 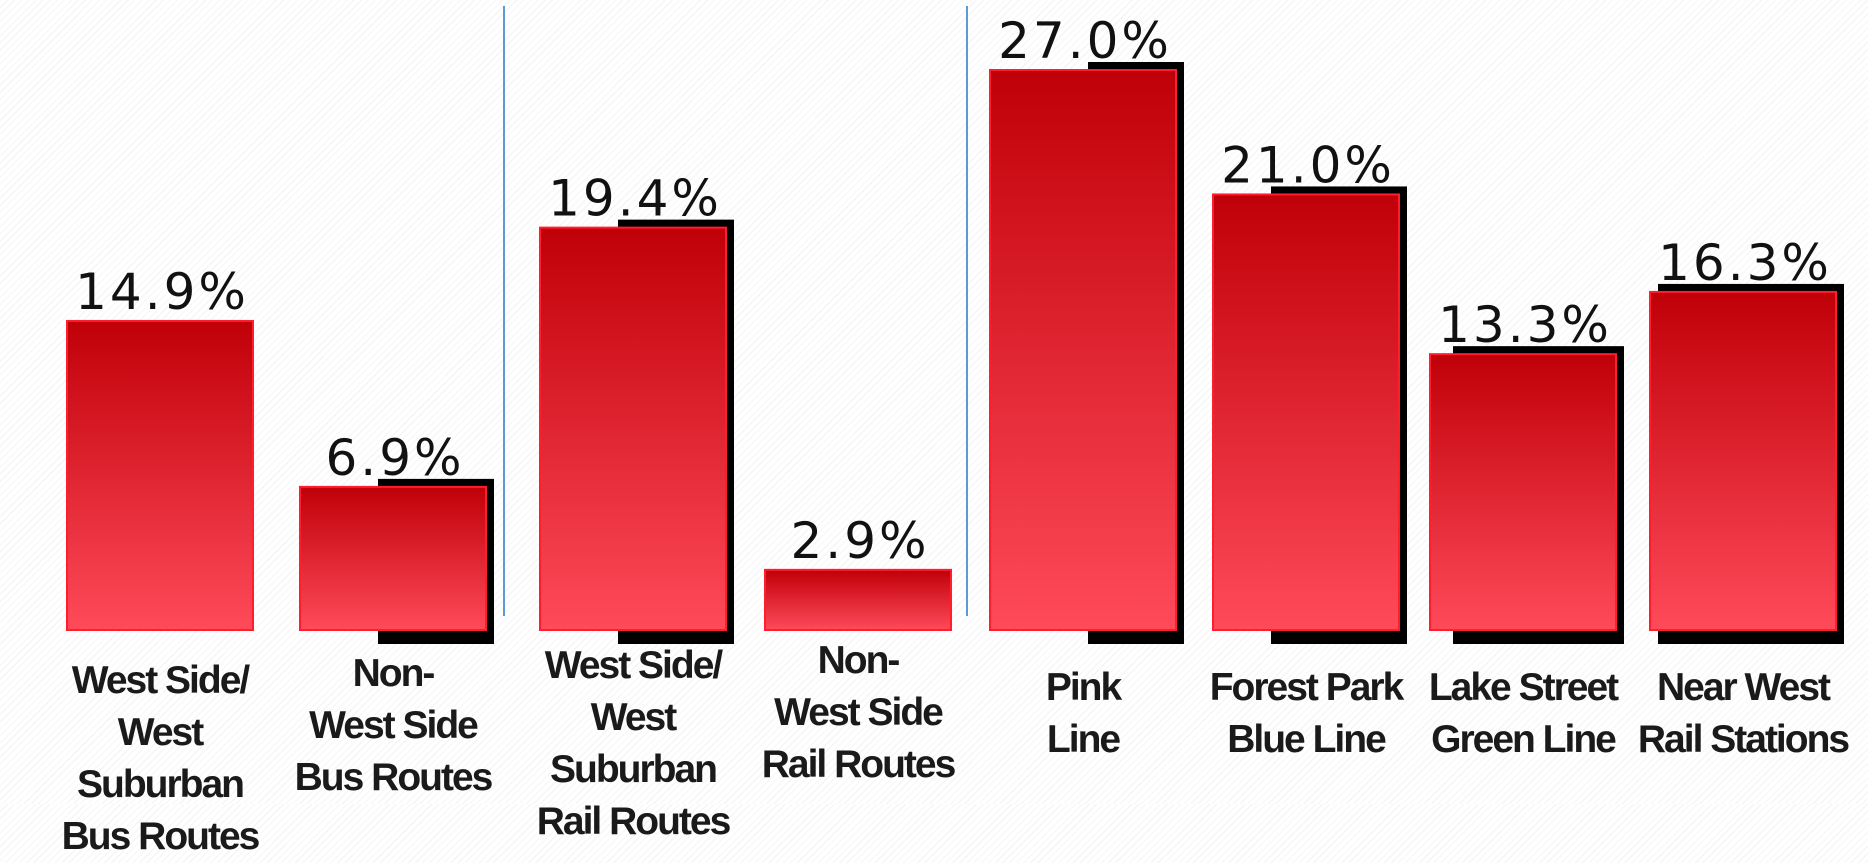 I want to click on category-label: West Side/ West Suburban Bus Routes, so click(x=161, y=758).